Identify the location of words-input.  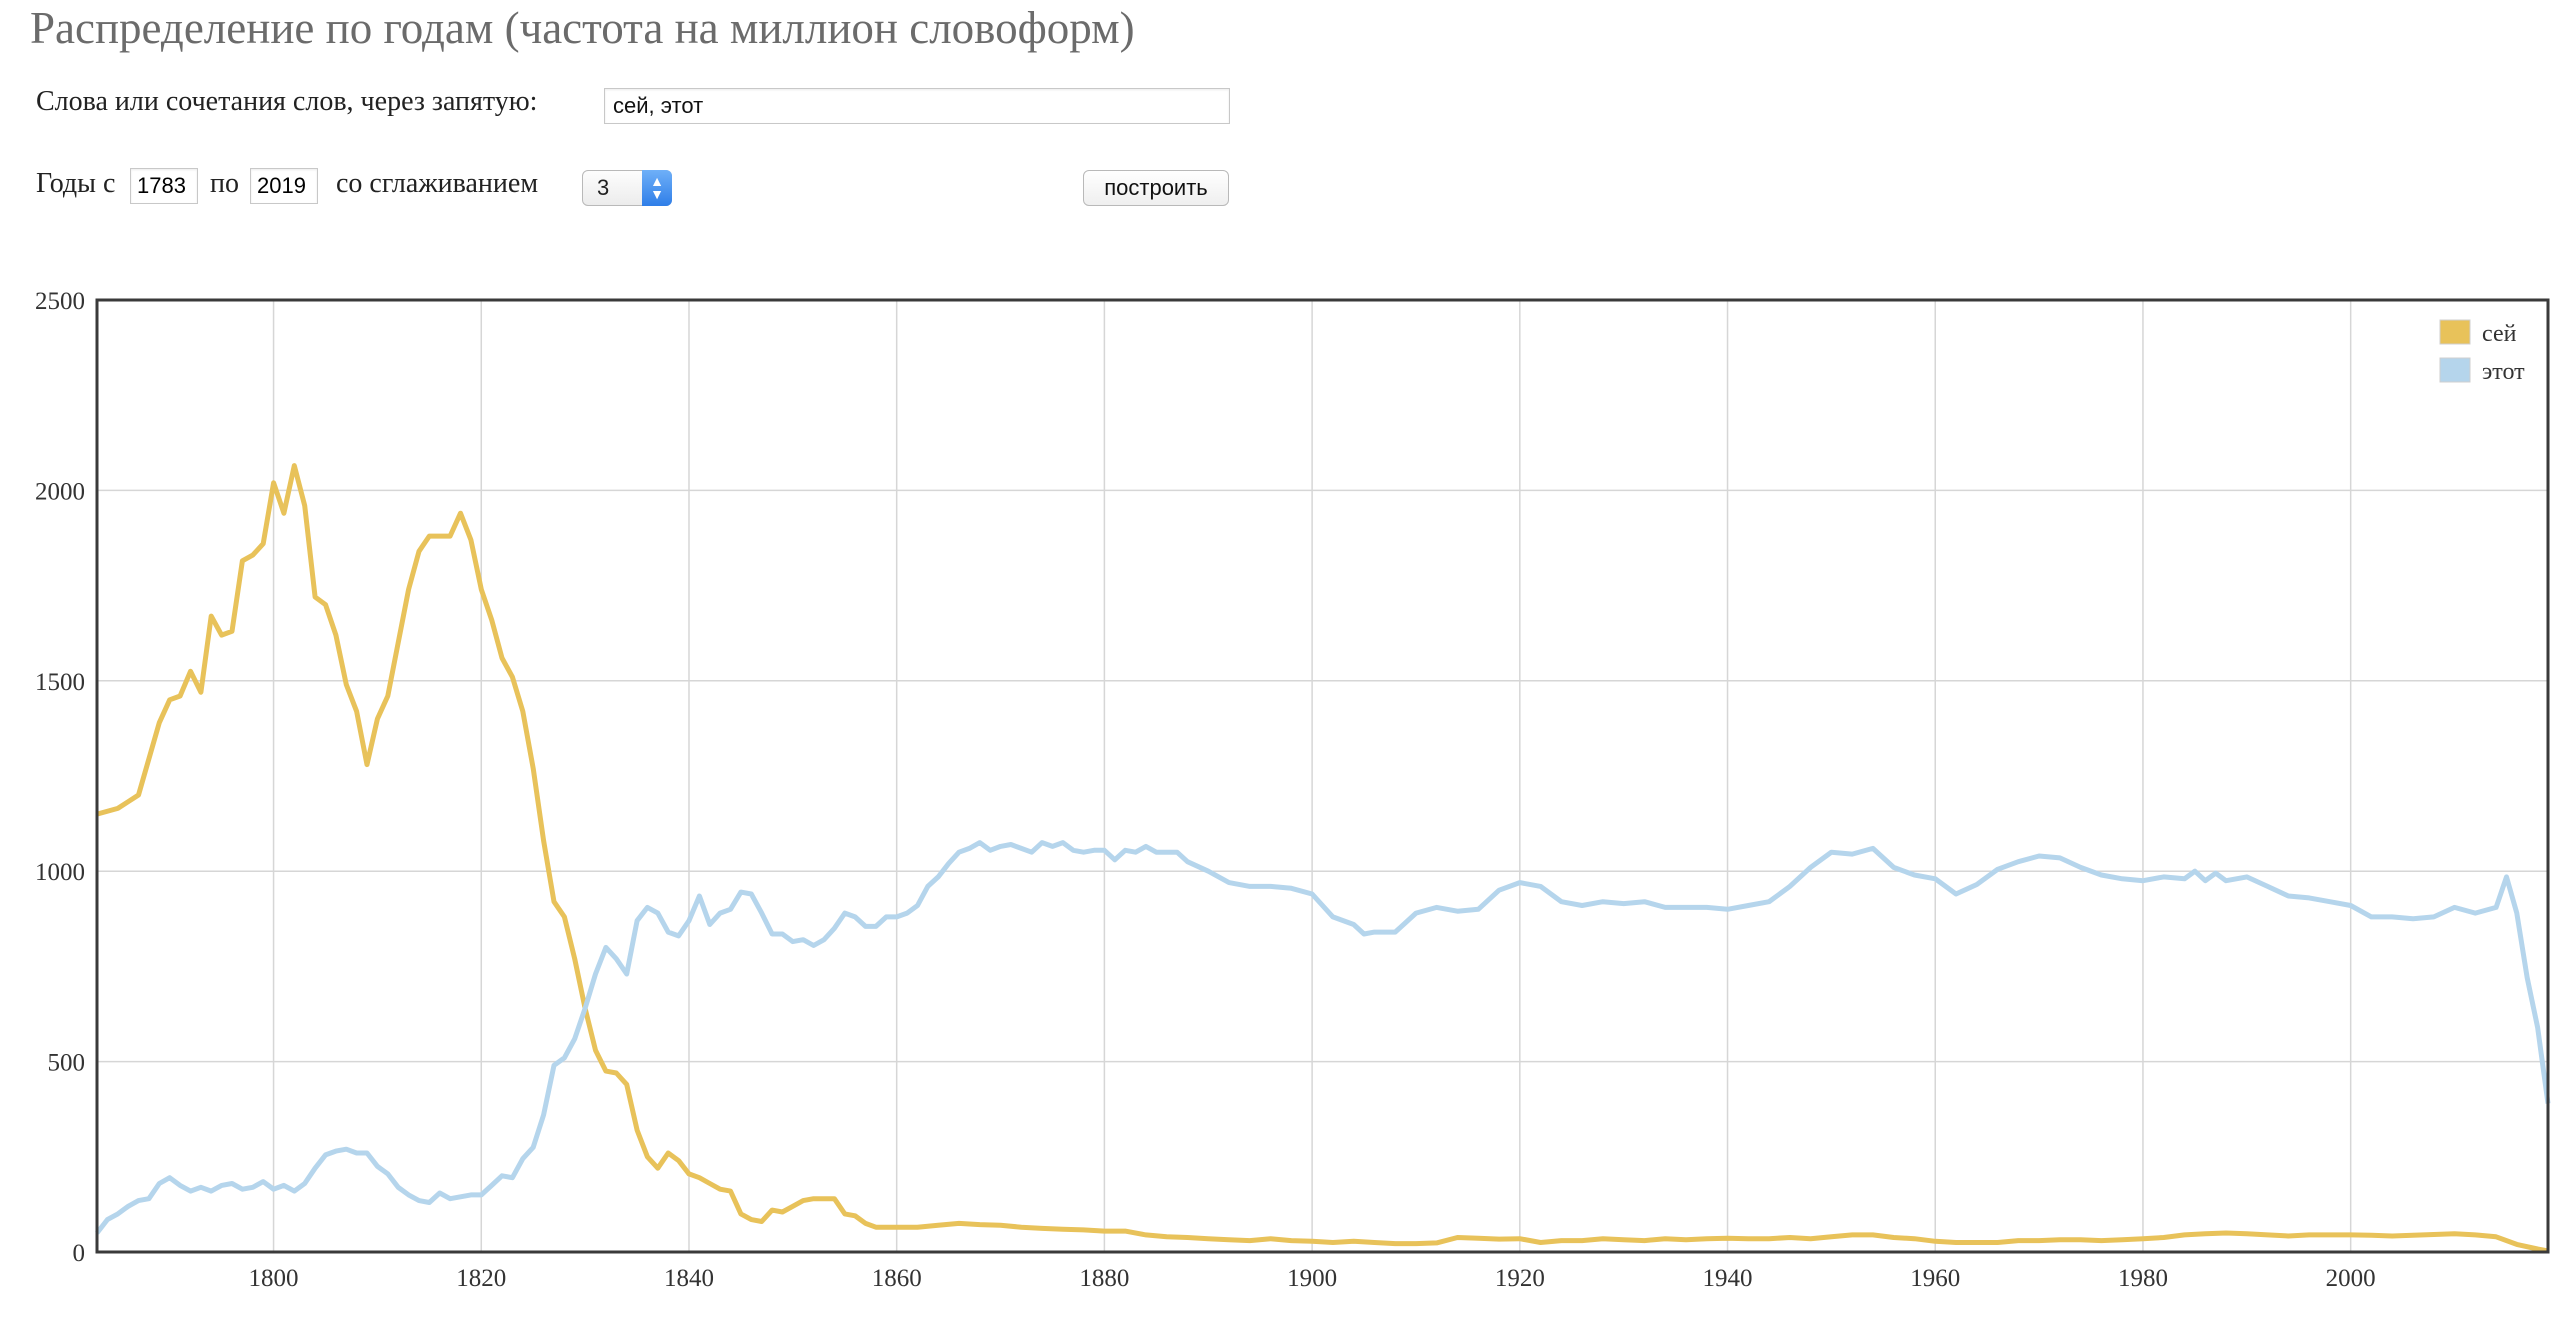
(917, 106).